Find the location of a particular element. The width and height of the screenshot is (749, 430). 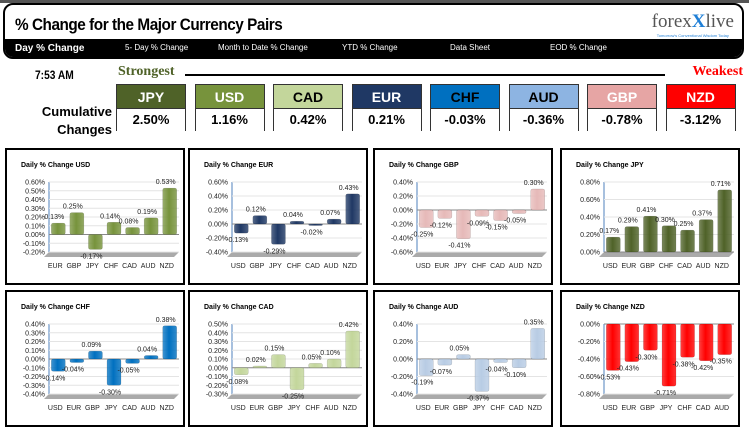

y-tick-label: -0.60% is located at coordinates (589, 377).